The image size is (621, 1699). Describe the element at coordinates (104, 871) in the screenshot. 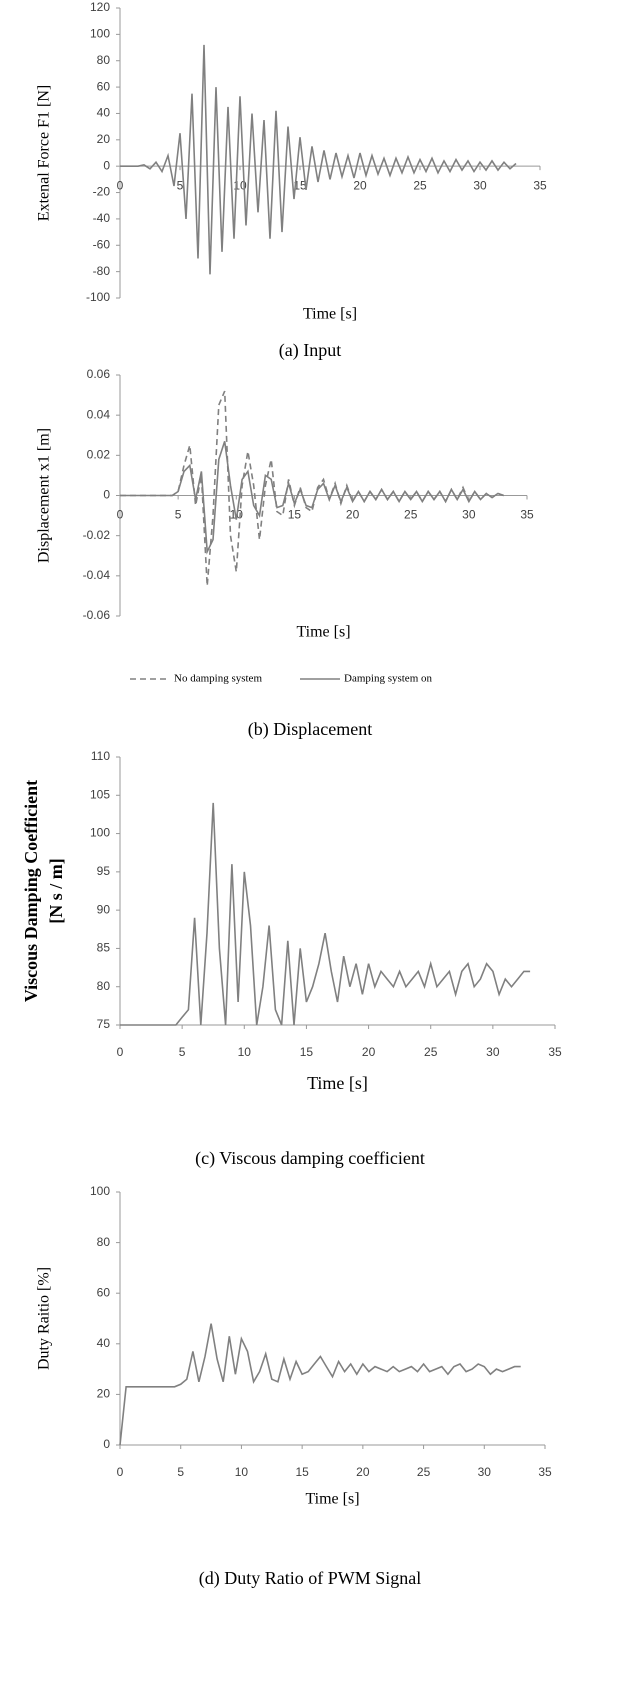

I see `y-tick-label: 95` at that location.